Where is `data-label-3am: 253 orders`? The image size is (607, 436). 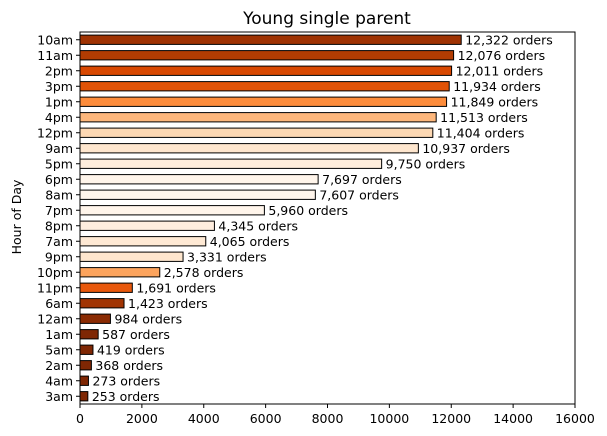
data-label-3am: 253 orders is located at coordinates (126, 396).